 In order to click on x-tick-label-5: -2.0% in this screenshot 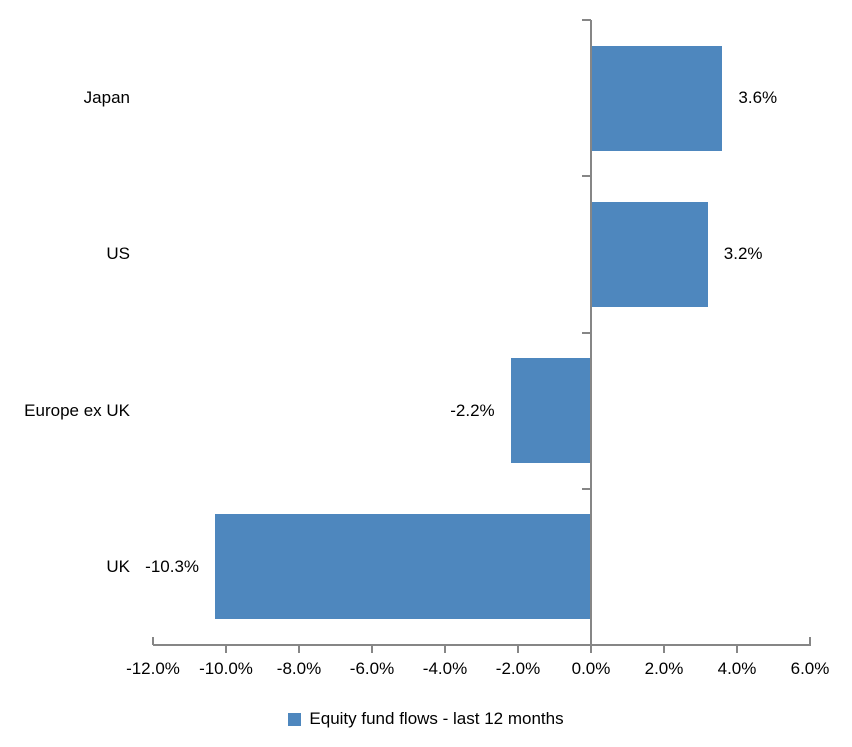, I will do `click(518, 668)`.